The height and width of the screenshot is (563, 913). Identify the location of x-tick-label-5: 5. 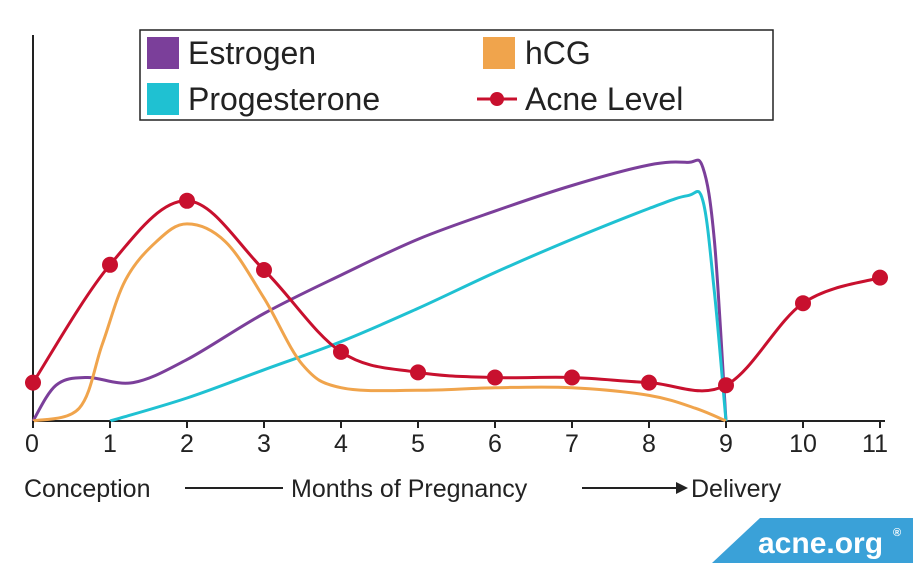
(418, 444).